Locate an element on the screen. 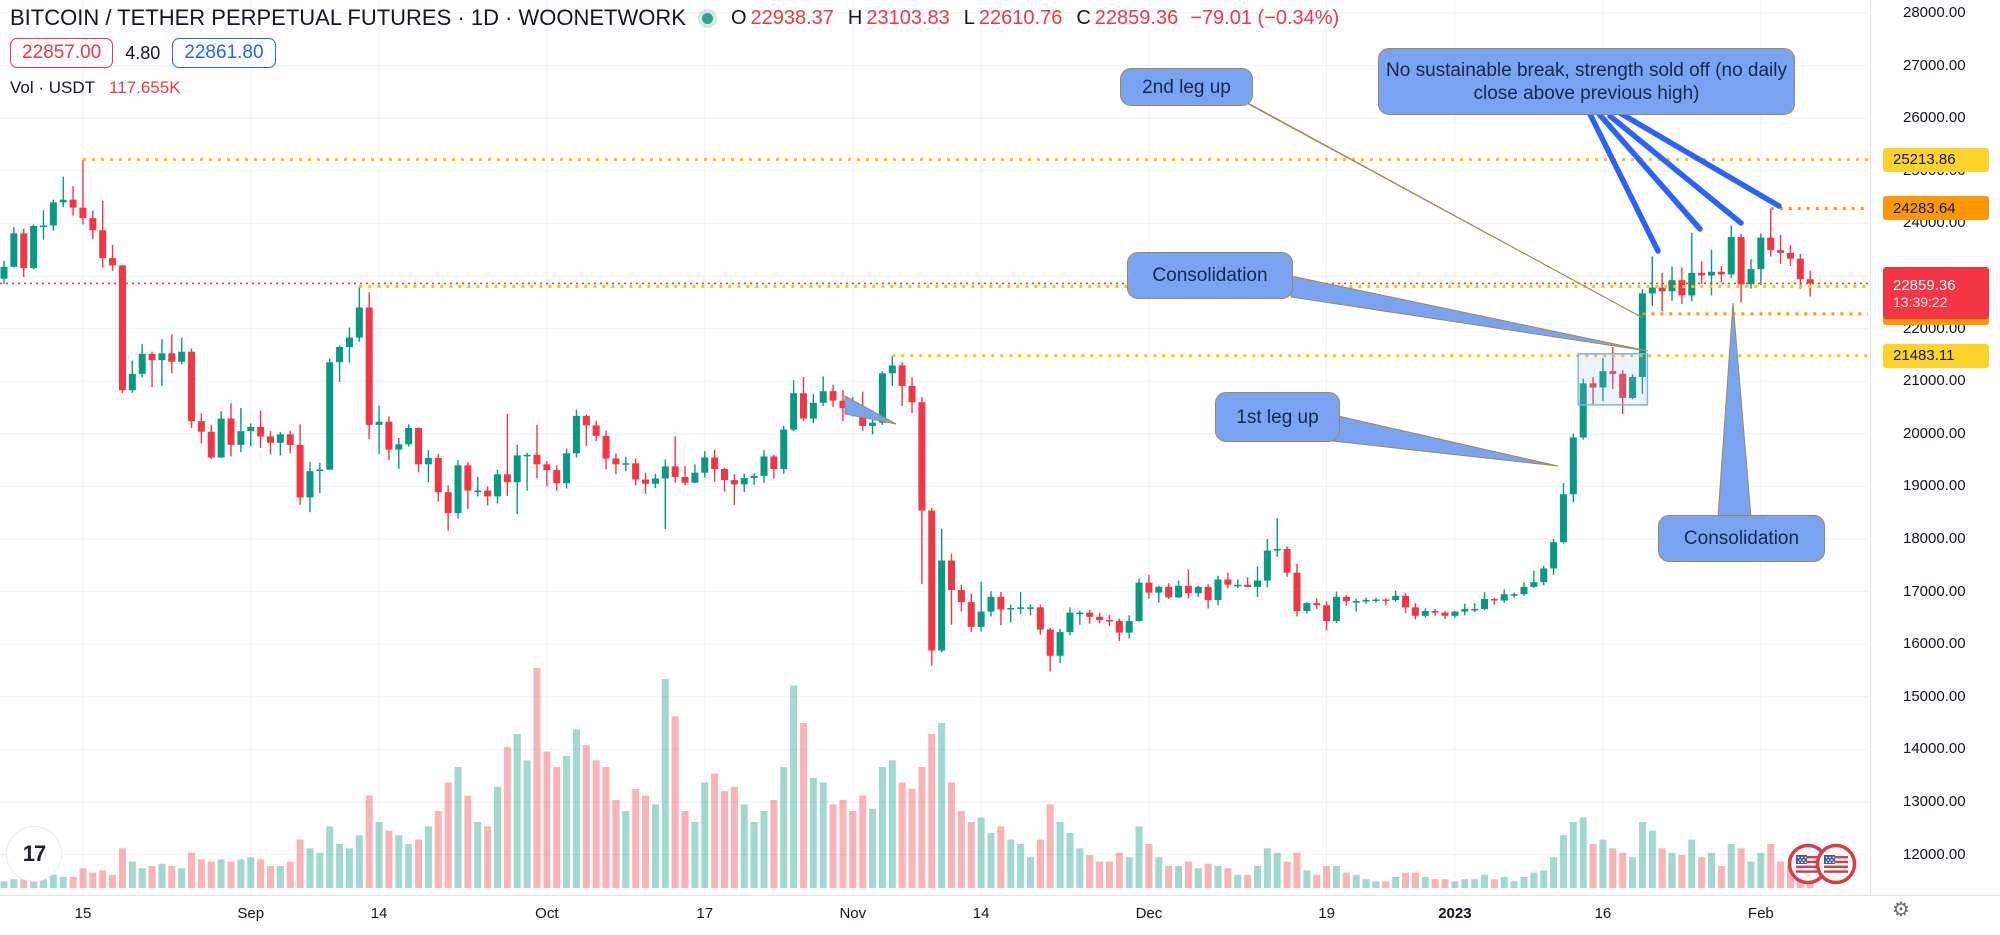 The height and width of the screenshot is (935, 2000). callout-2nd-leg-up: 2nd leg up is located at coordinates (1186, 87).